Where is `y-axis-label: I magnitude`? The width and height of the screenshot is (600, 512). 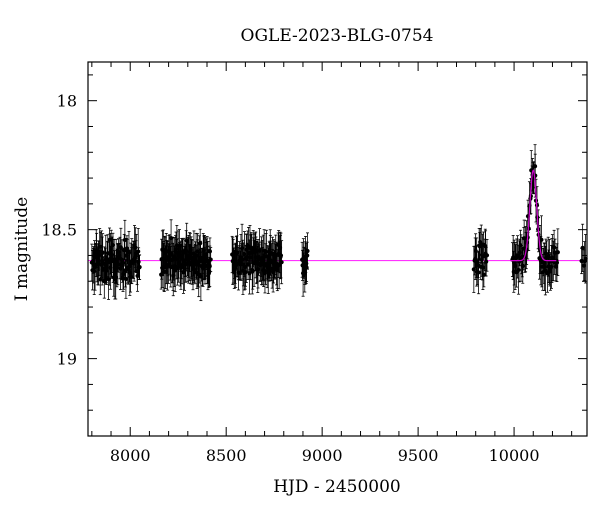
y-axis-label: I magnitude is located at coordinates (22, 249).